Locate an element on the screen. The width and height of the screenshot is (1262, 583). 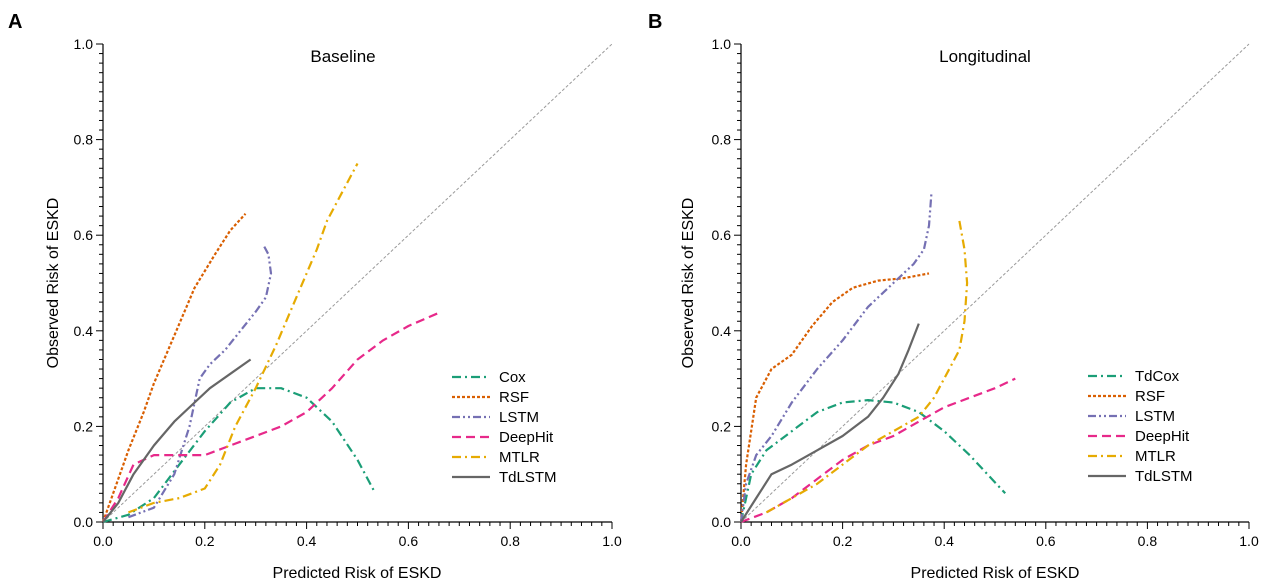
panel-a-y-tick-label: 1.0 is located at coordinates (84, 44).